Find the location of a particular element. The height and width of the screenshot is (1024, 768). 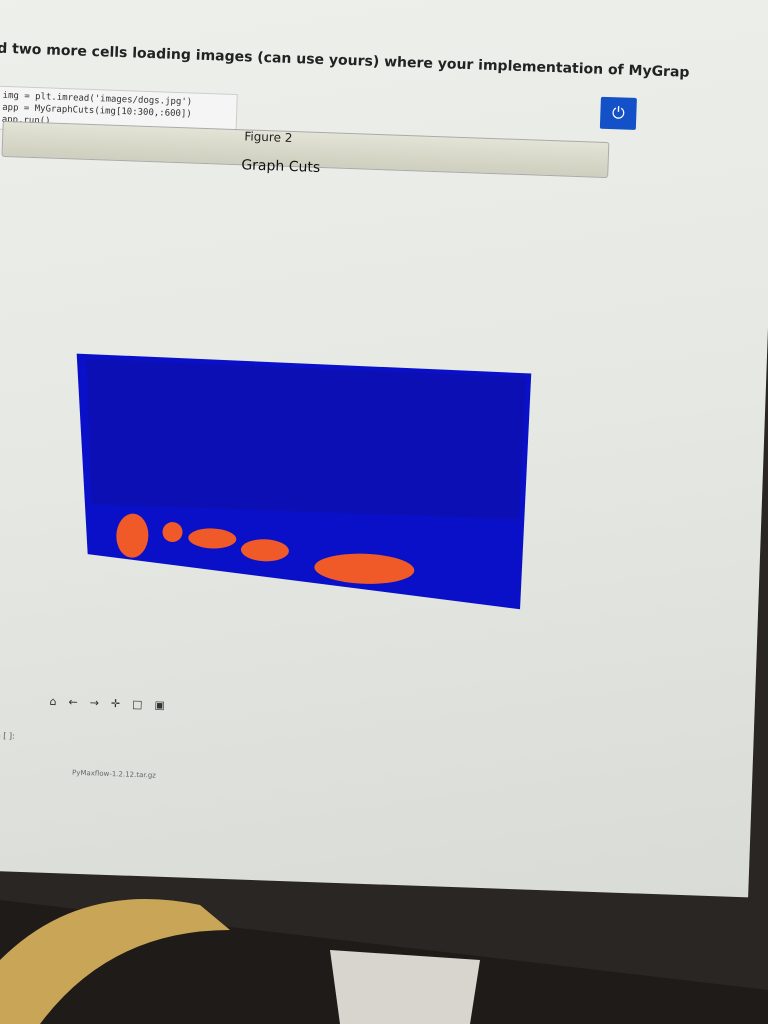

segmentation-image is located at coordinates (304, 481).